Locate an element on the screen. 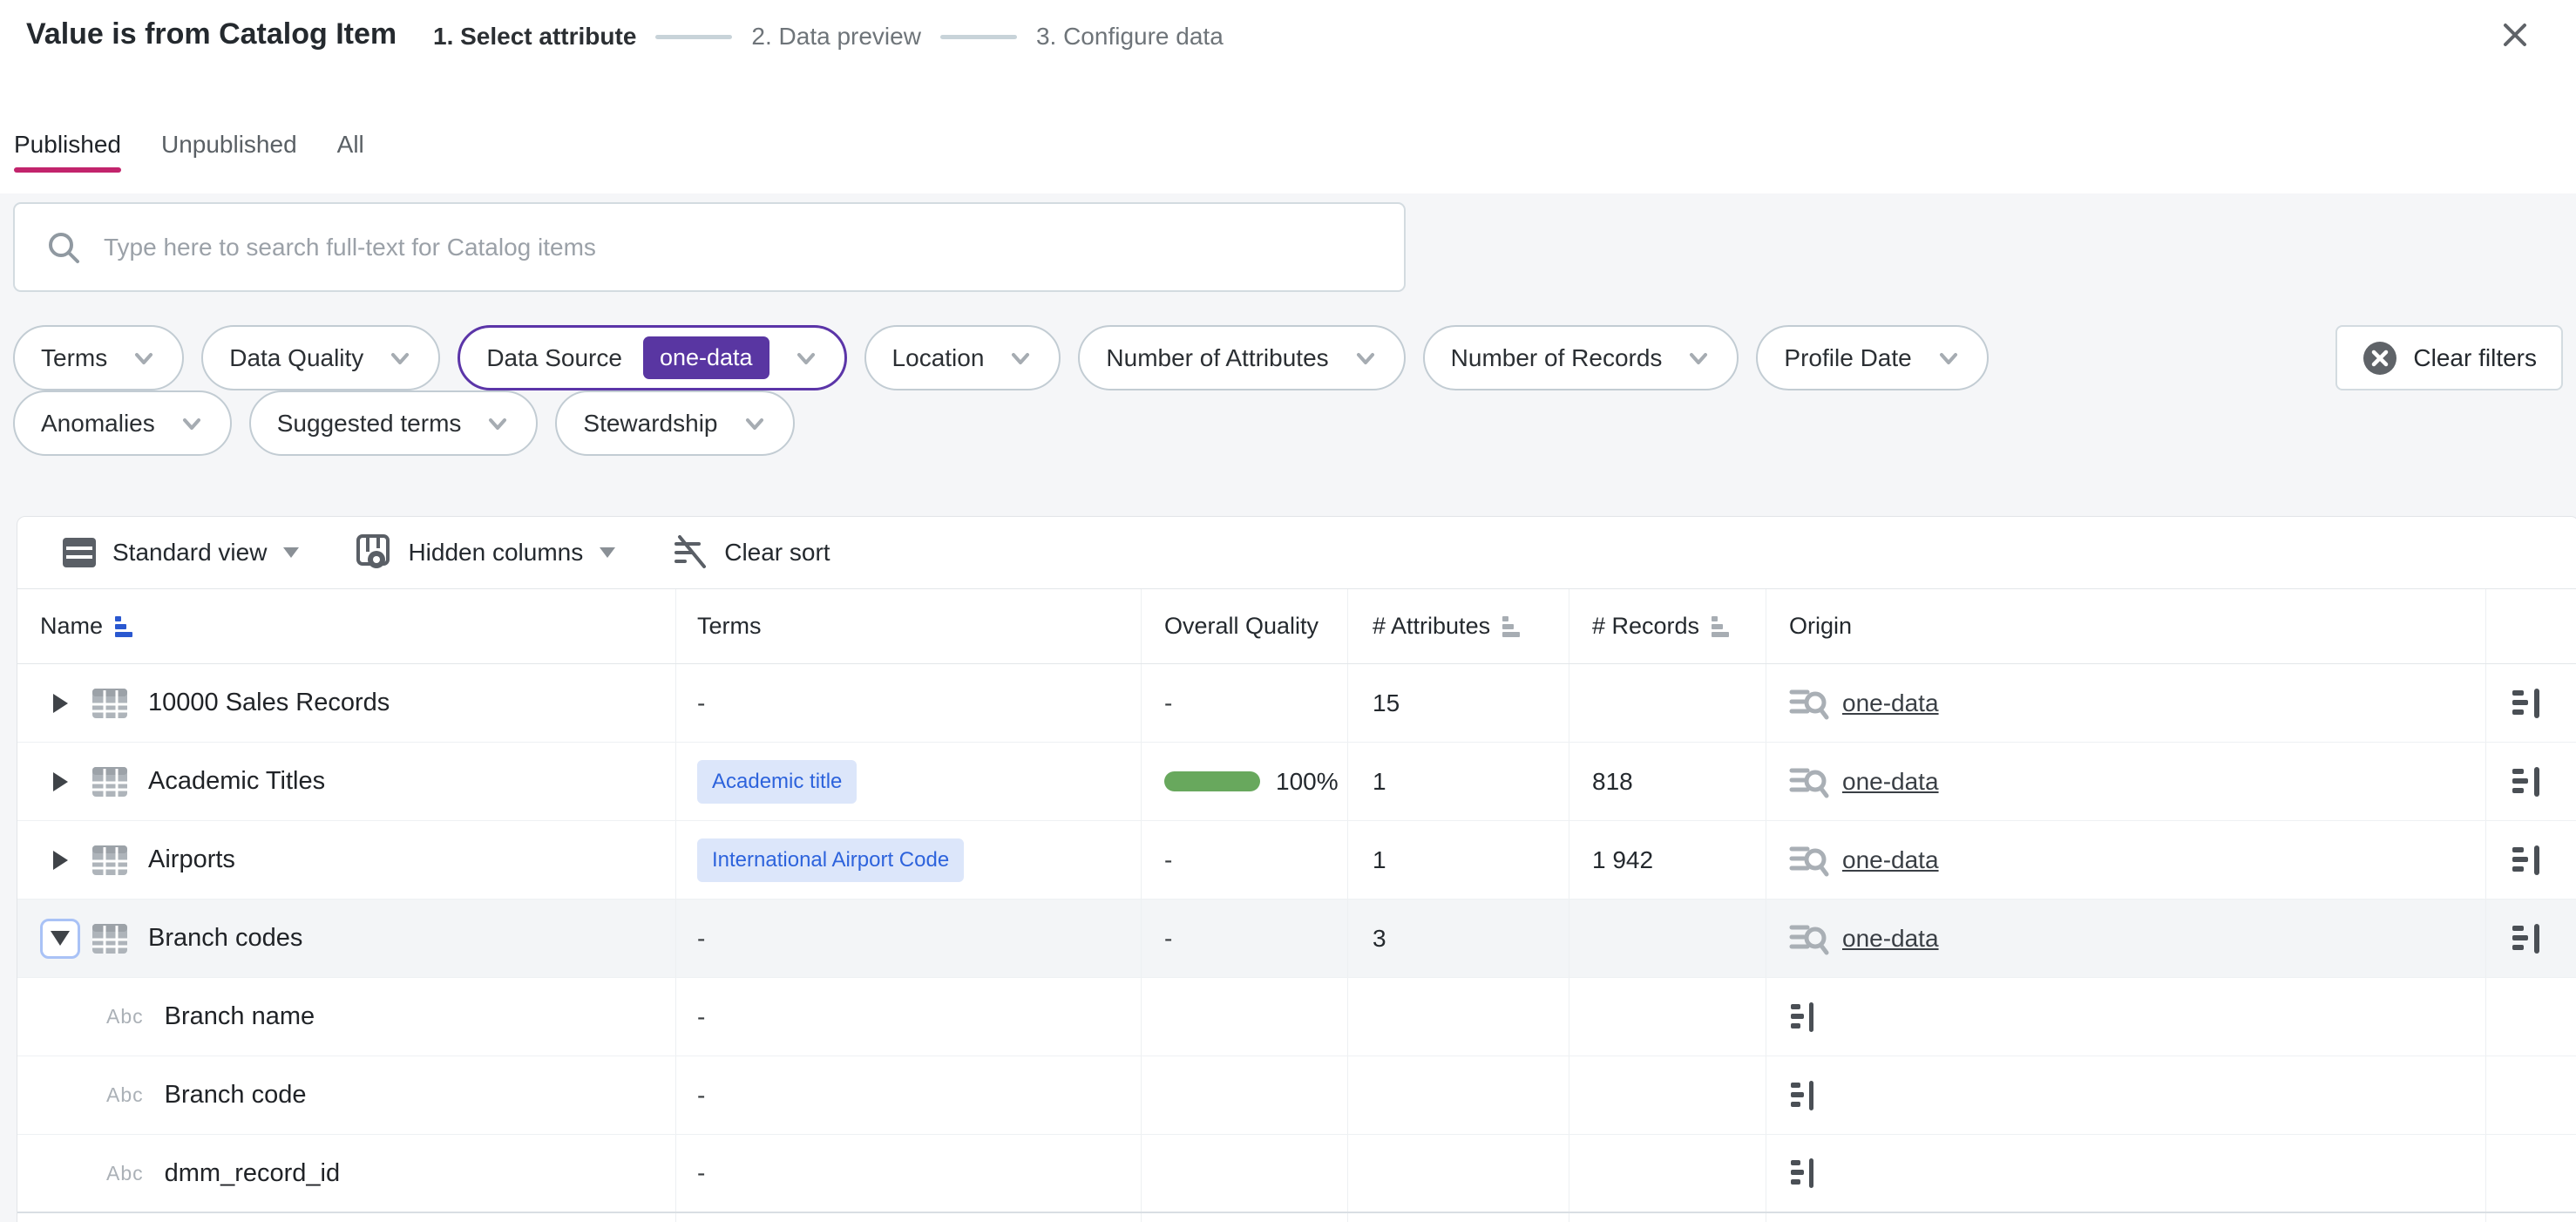 The image size is (2576, 1222). column-header-name: Name is located at coordinates (347, 626).